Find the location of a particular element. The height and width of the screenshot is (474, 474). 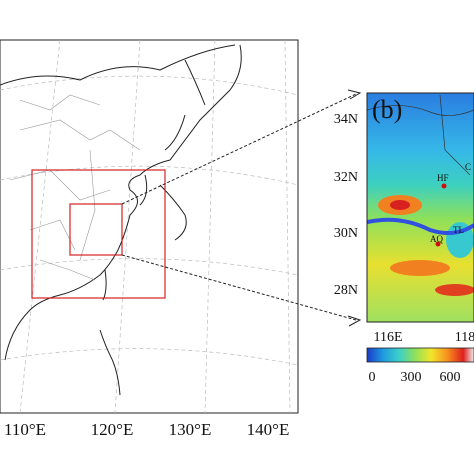

y-label: 32N is located at coordinates (346, 177).